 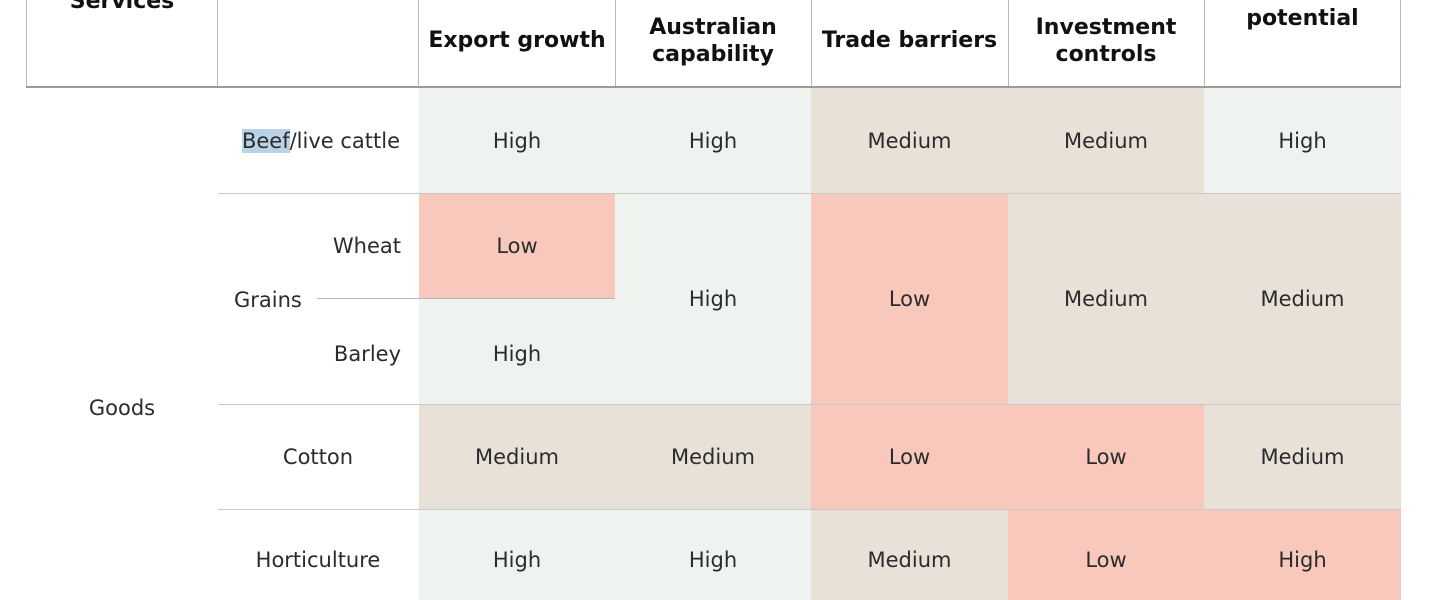 I want to click on header-potential: potential, so click(x=1302, y=18).